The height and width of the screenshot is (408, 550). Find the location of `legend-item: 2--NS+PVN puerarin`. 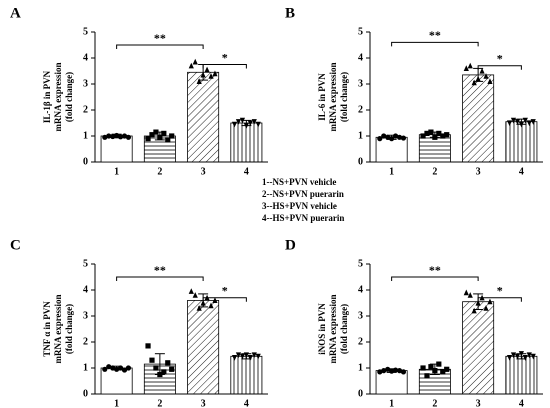

legend-item: 2--NS+PVN puerarin is located at coordinates (303, 194).